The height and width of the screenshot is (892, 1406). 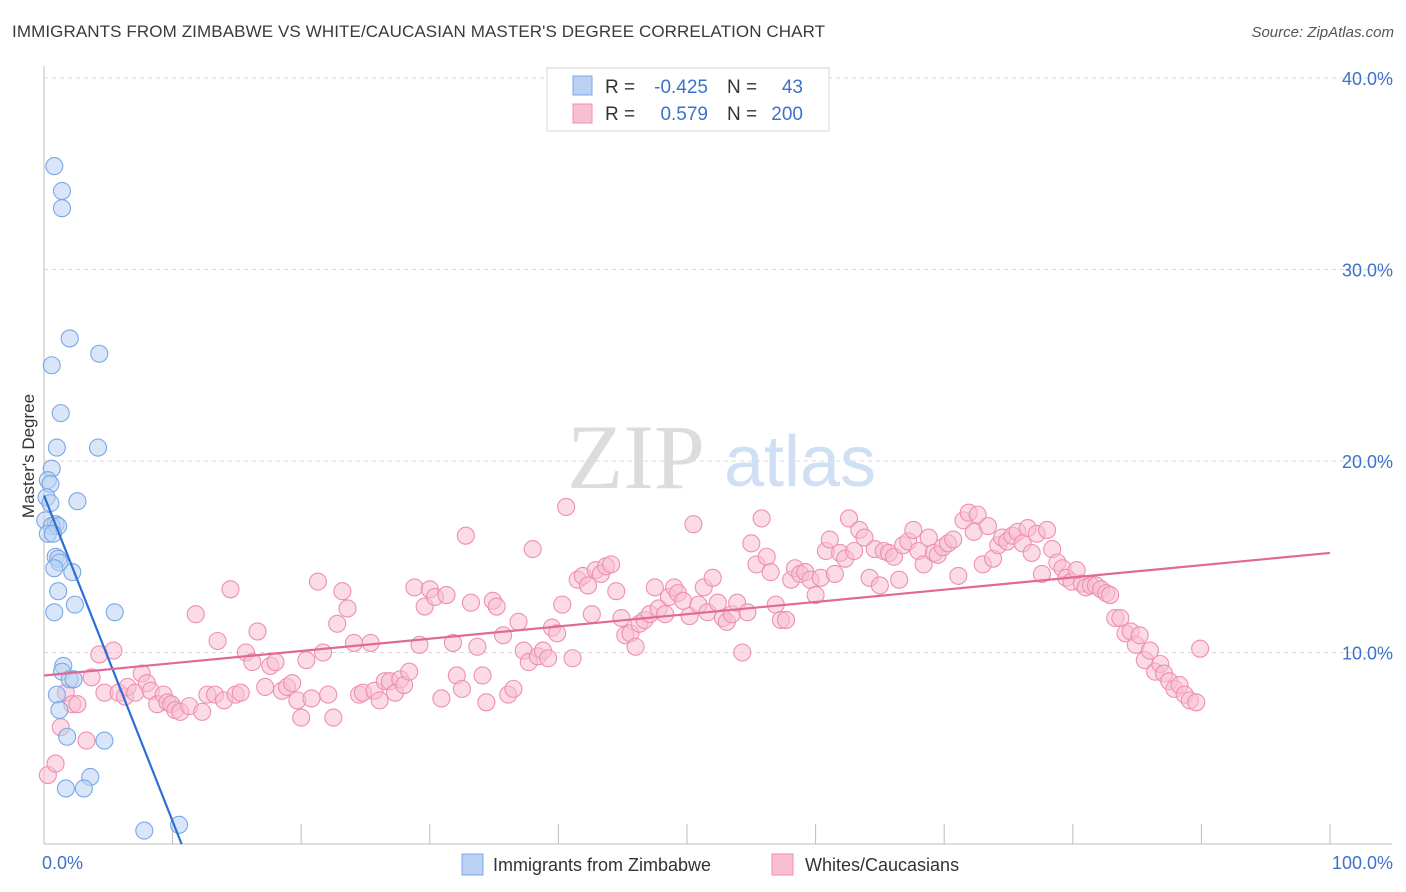 What do you see at coordinates (1367, 271) in the screenshot?
I see `y-tick-label-30: 30.0%` at bounding box center [1367, 271].